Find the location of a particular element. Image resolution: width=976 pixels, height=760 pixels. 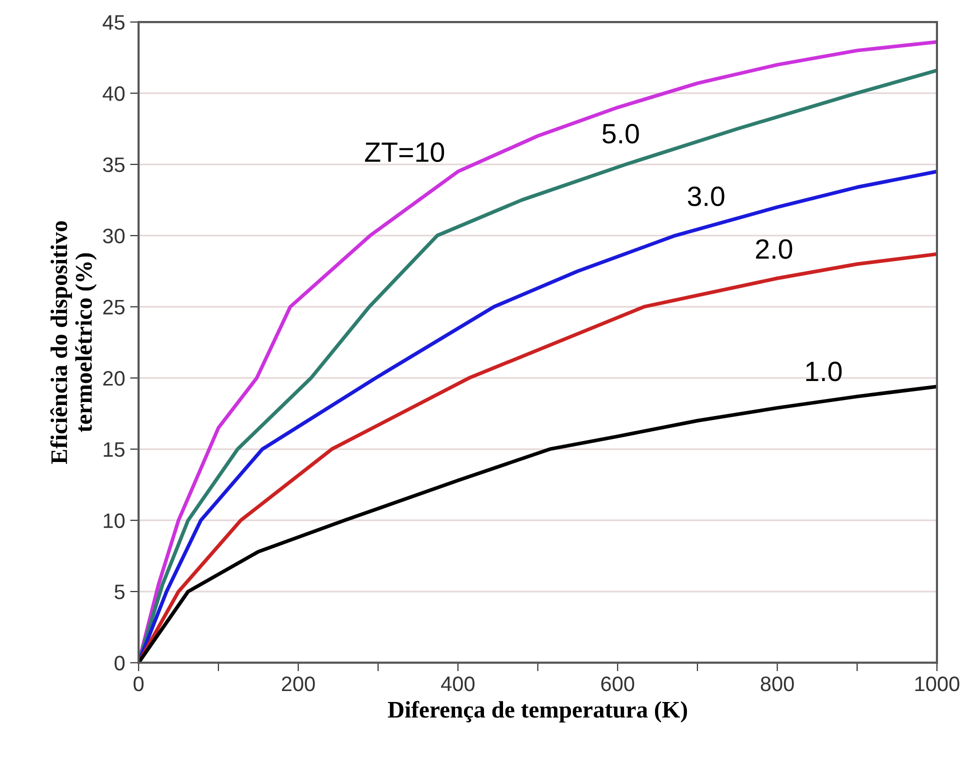

y-tick-label: 0 is located at coordinates (119, 663).